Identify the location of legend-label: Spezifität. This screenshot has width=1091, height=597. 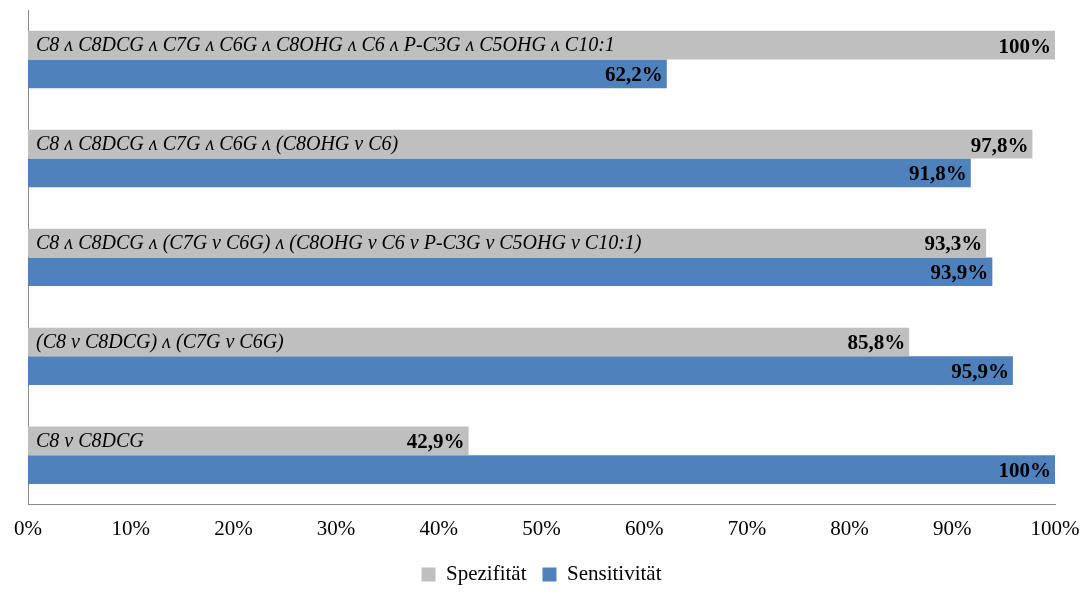
(486, 573).